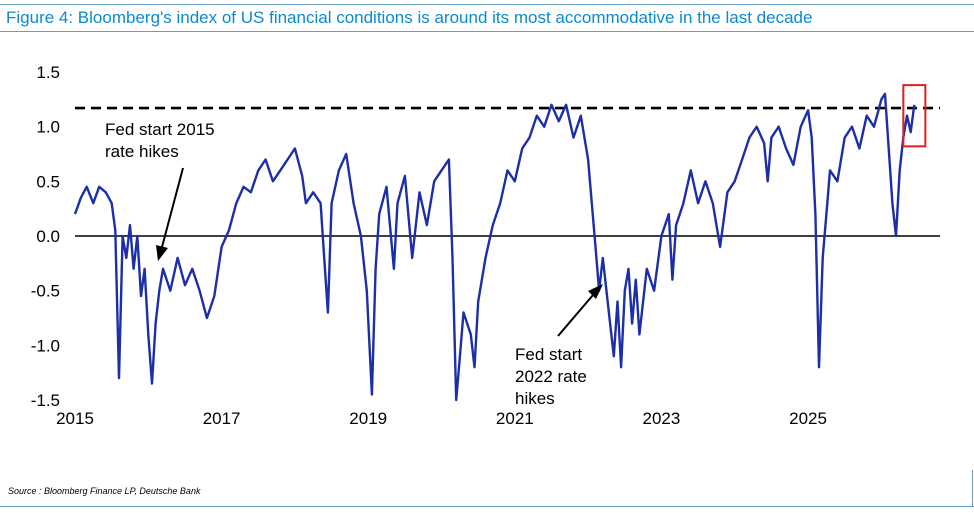  What do you see at coordinates (45, 291) in the screenshot?
I see `y-tick-label: -0.5` at bounding box center [45, 291].